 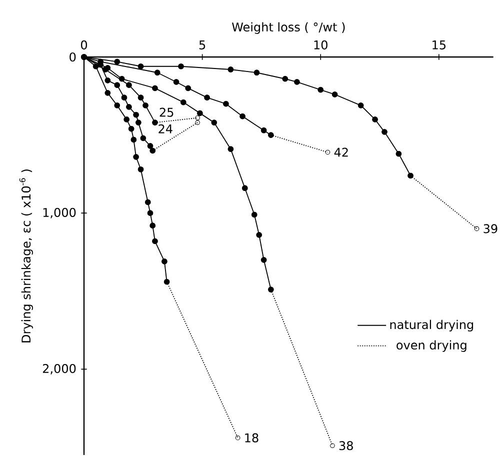 What do you see at coordinates (84, 45) in the screenshot?
I see `x-tick-label: 0` at bounding box center [84, 45].